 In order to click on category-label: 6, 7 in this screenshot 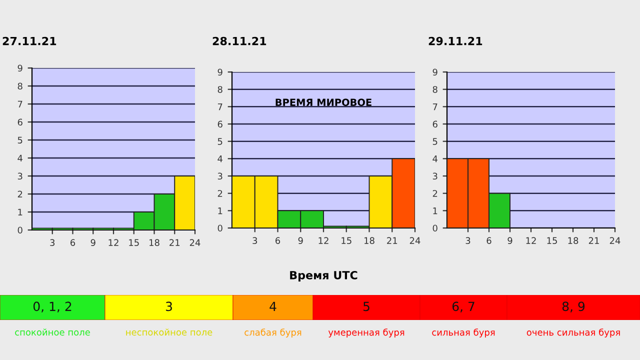, I will do `click(463, 307)`.